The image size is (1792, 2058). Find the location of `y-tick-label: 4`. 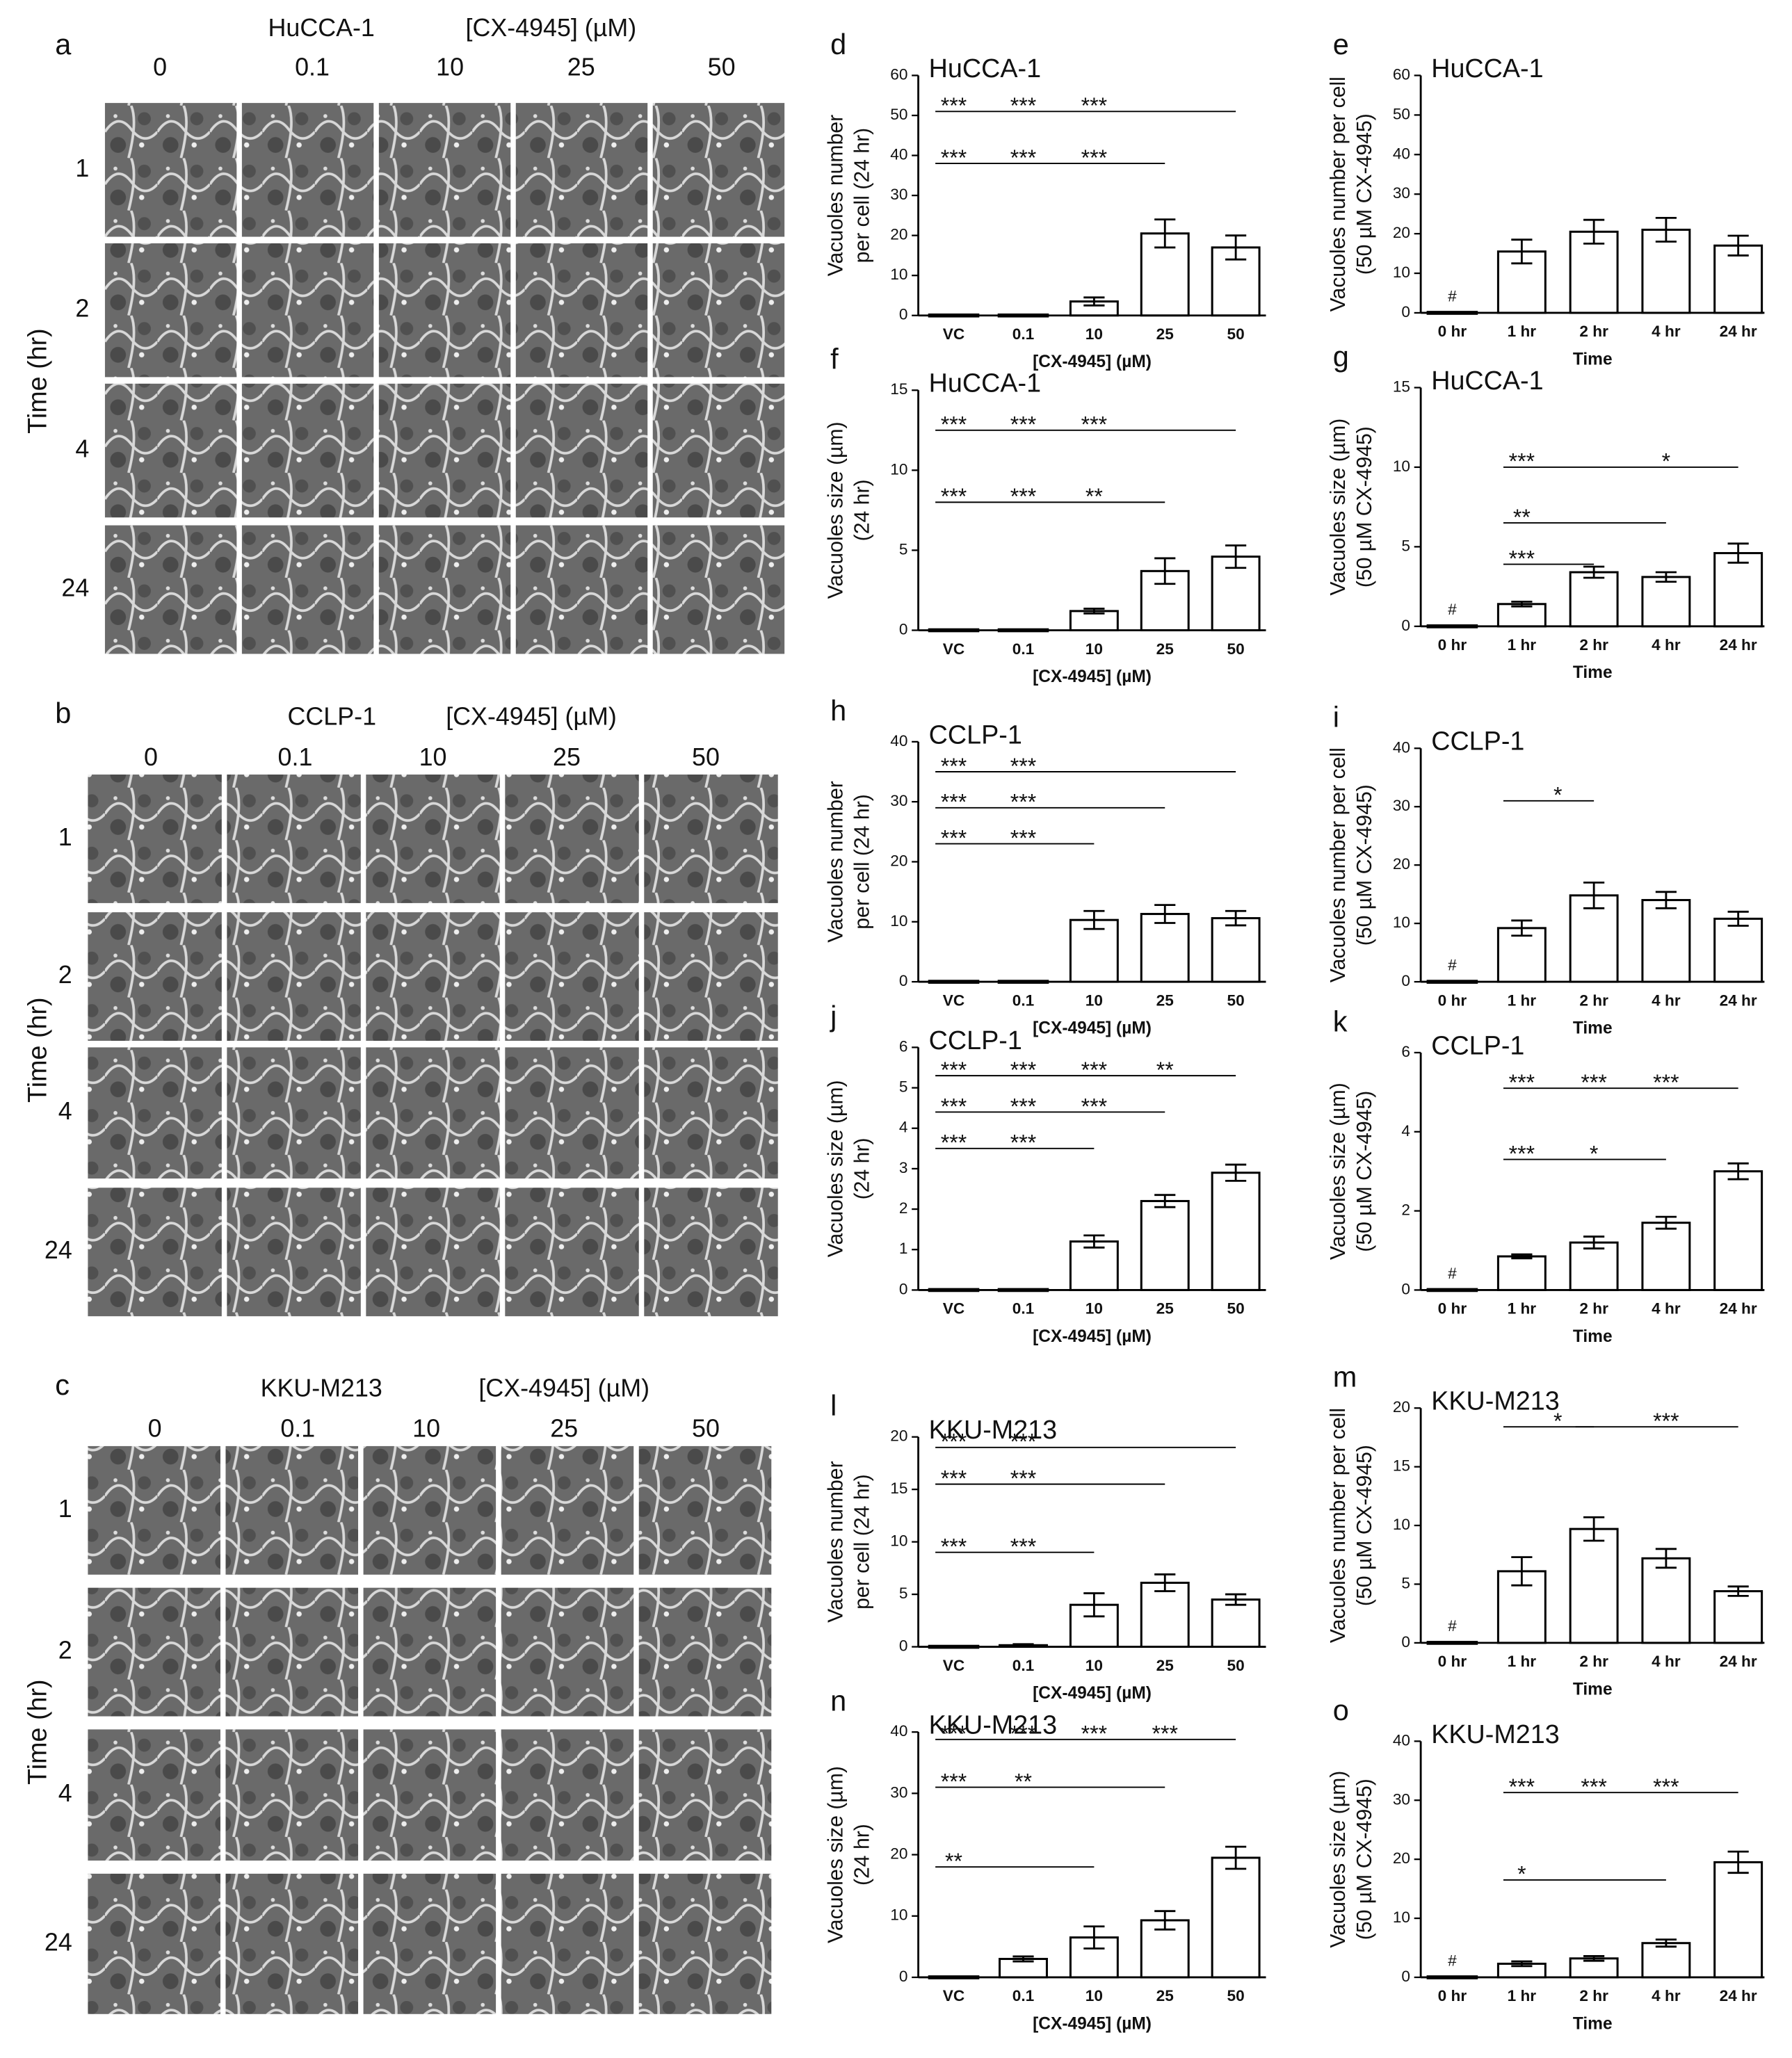

y-tick-label: 4 is located at coordinates (904, 1127).